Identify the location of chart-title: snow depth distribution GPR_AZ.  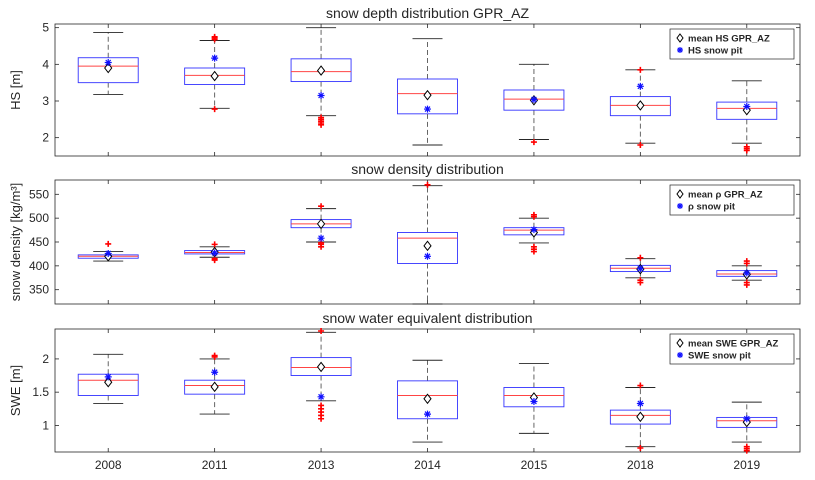
(428, 13).